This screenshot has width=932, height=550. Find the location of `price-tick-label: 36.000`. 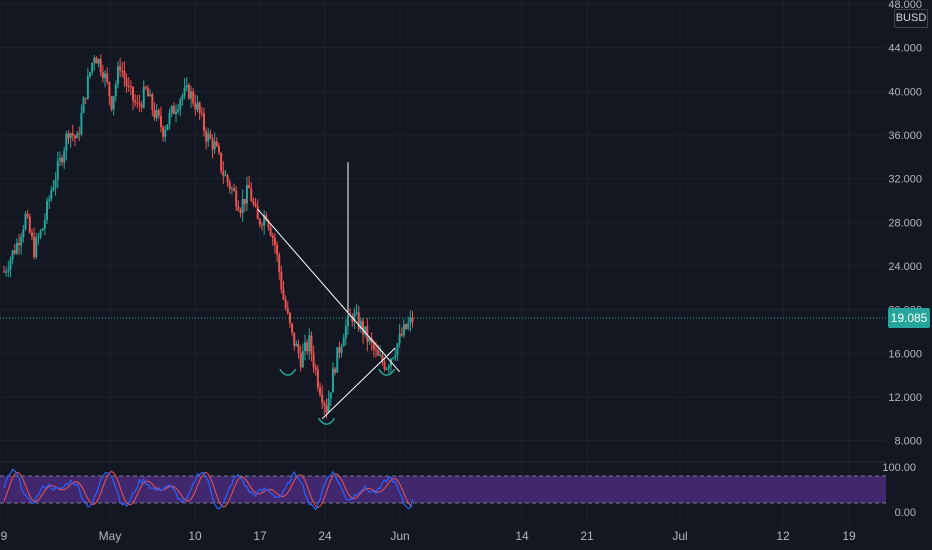

price-tick-label: 36.000 is located at coordinates (905, 136).